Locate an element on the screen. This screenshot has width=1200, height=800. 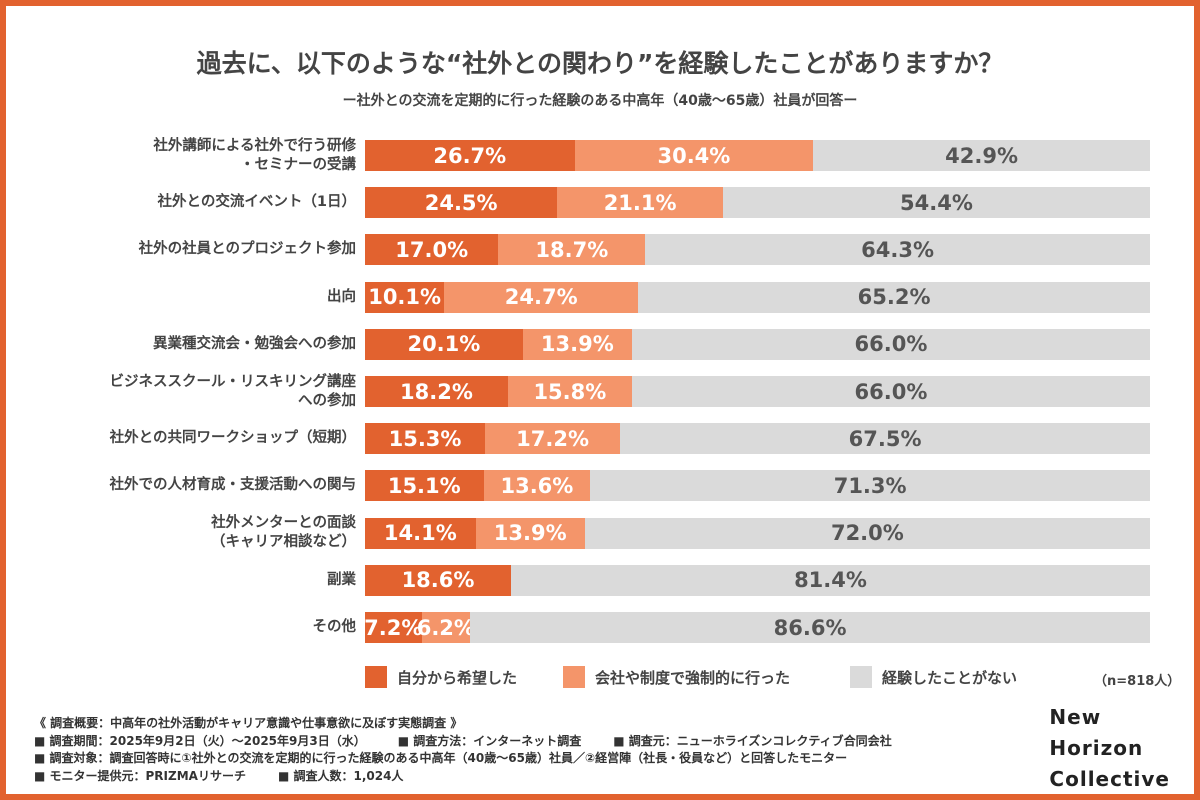
value-label: 86.6% is located at coordinates (810, 627).